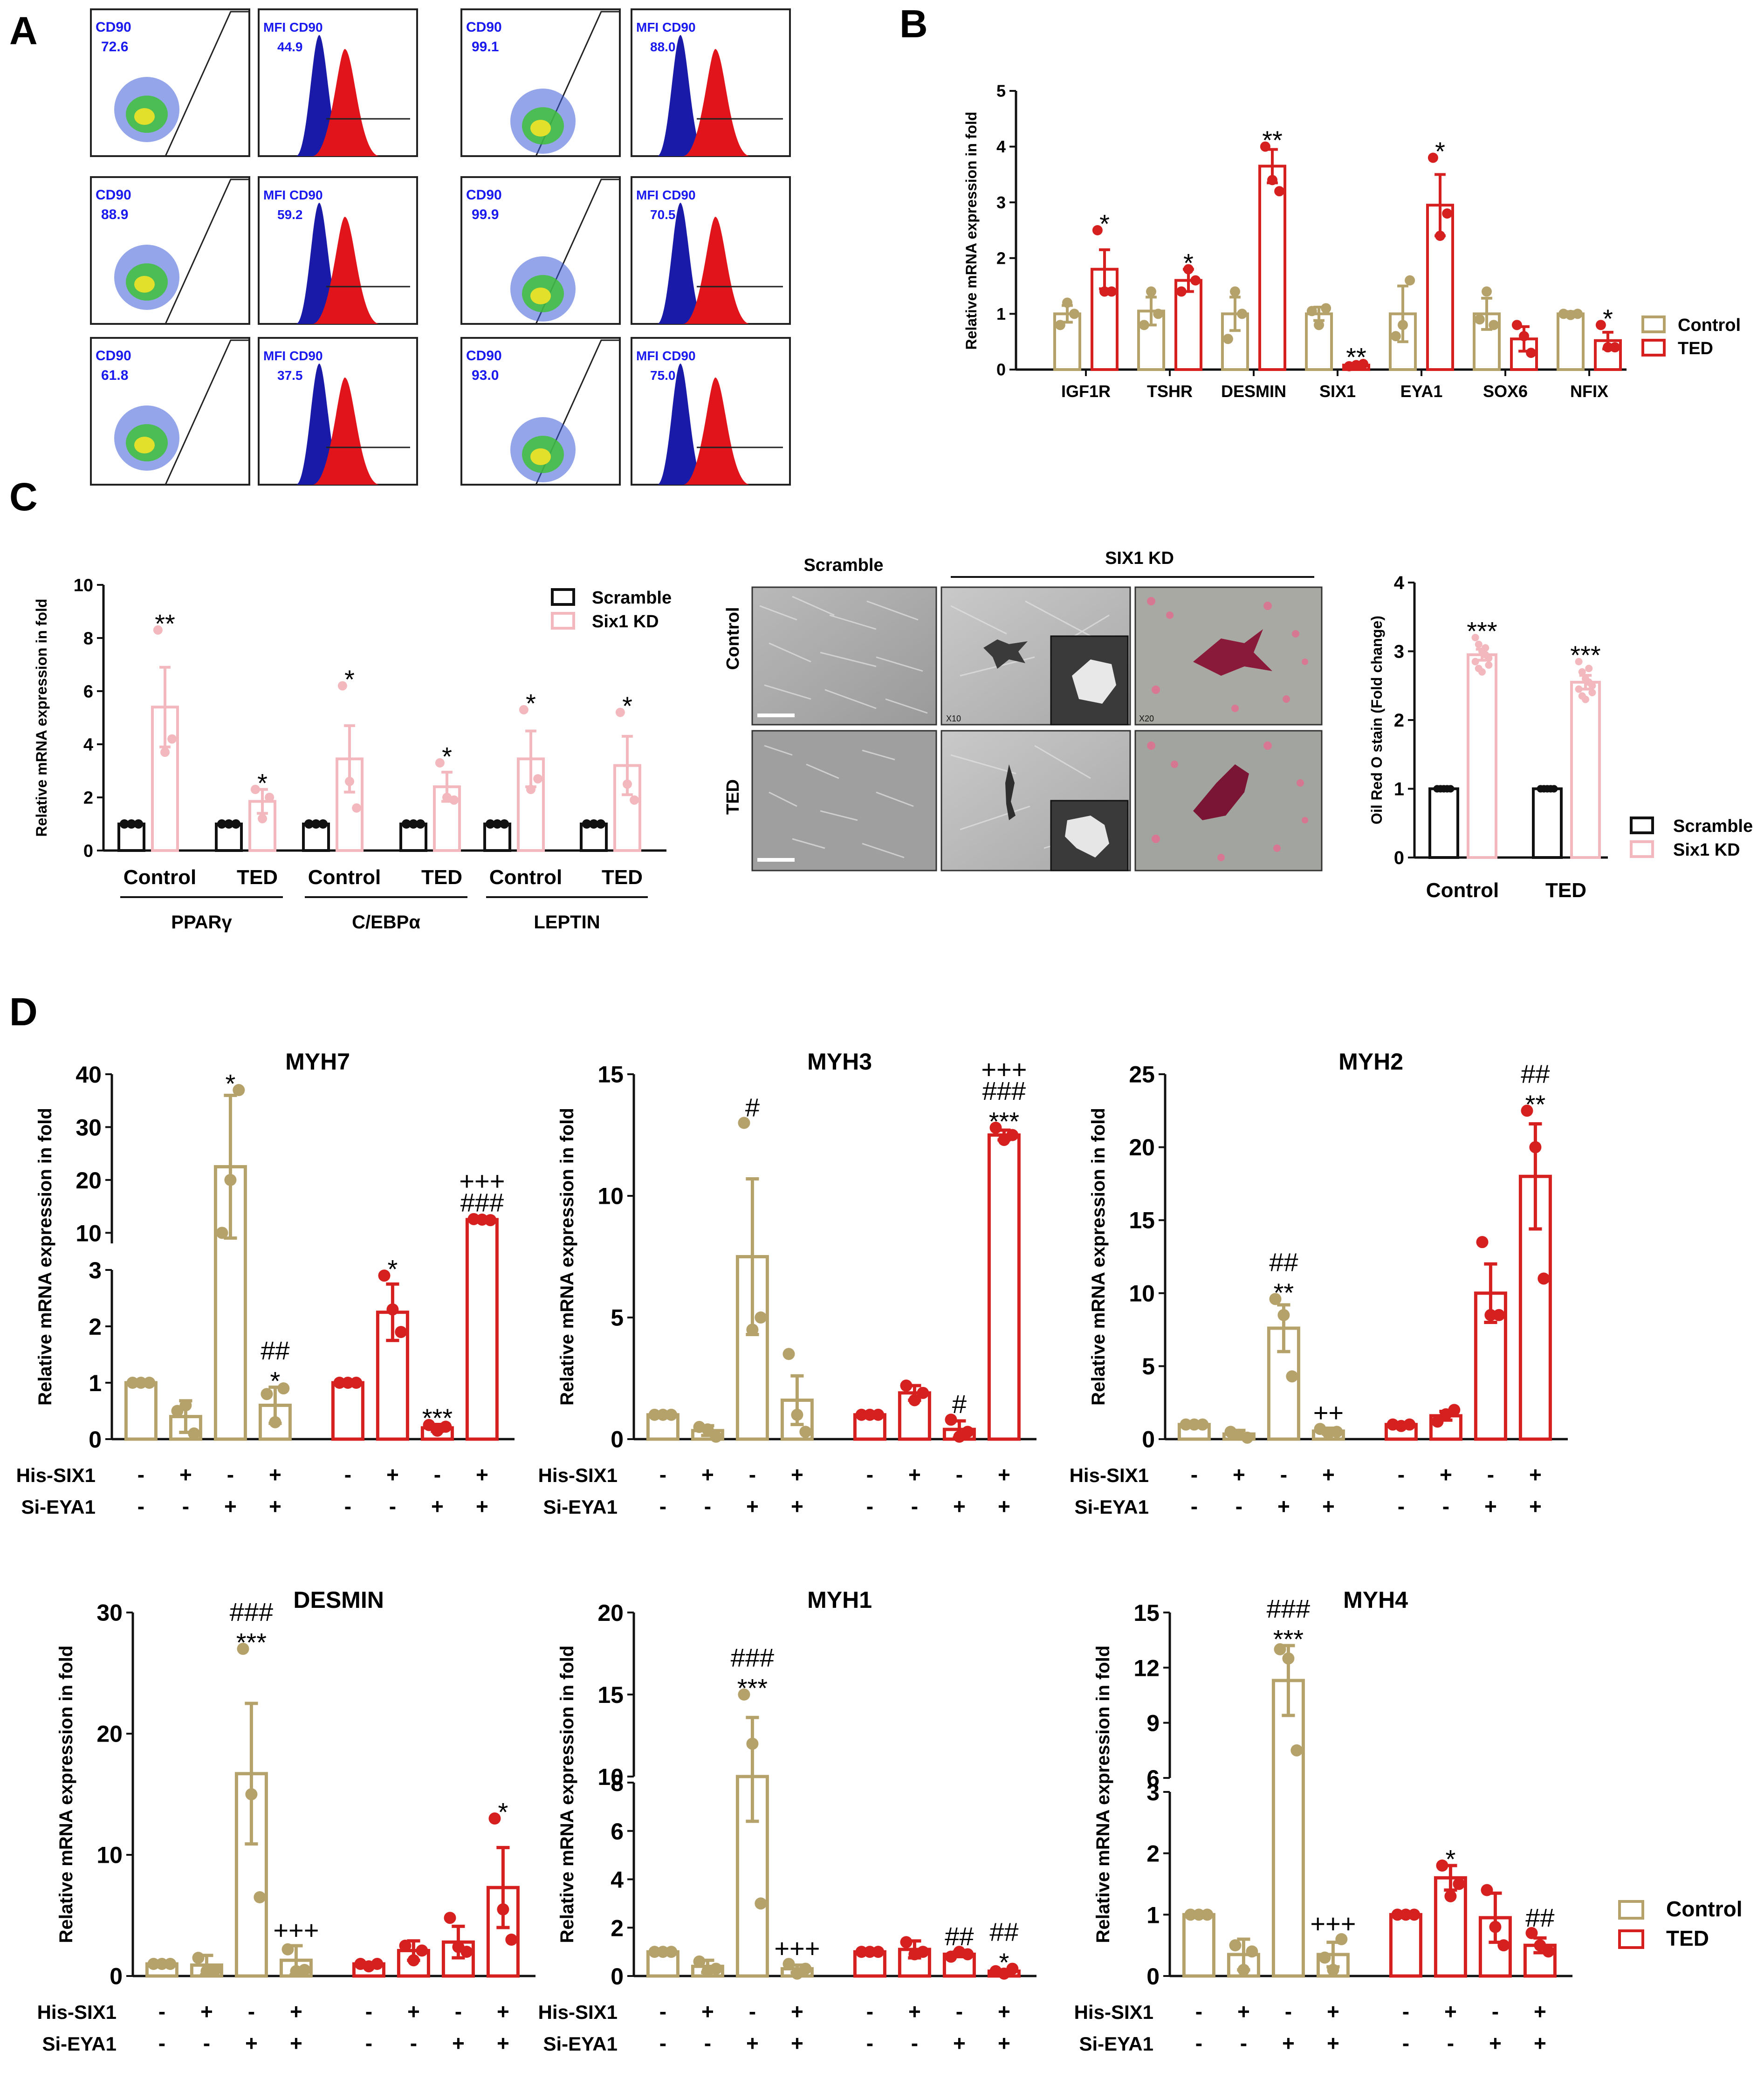 Image resolution: width=1764 pixels, height=2079 pixels. I want to click on y-tick-label: 0, so click(1148, 1440).